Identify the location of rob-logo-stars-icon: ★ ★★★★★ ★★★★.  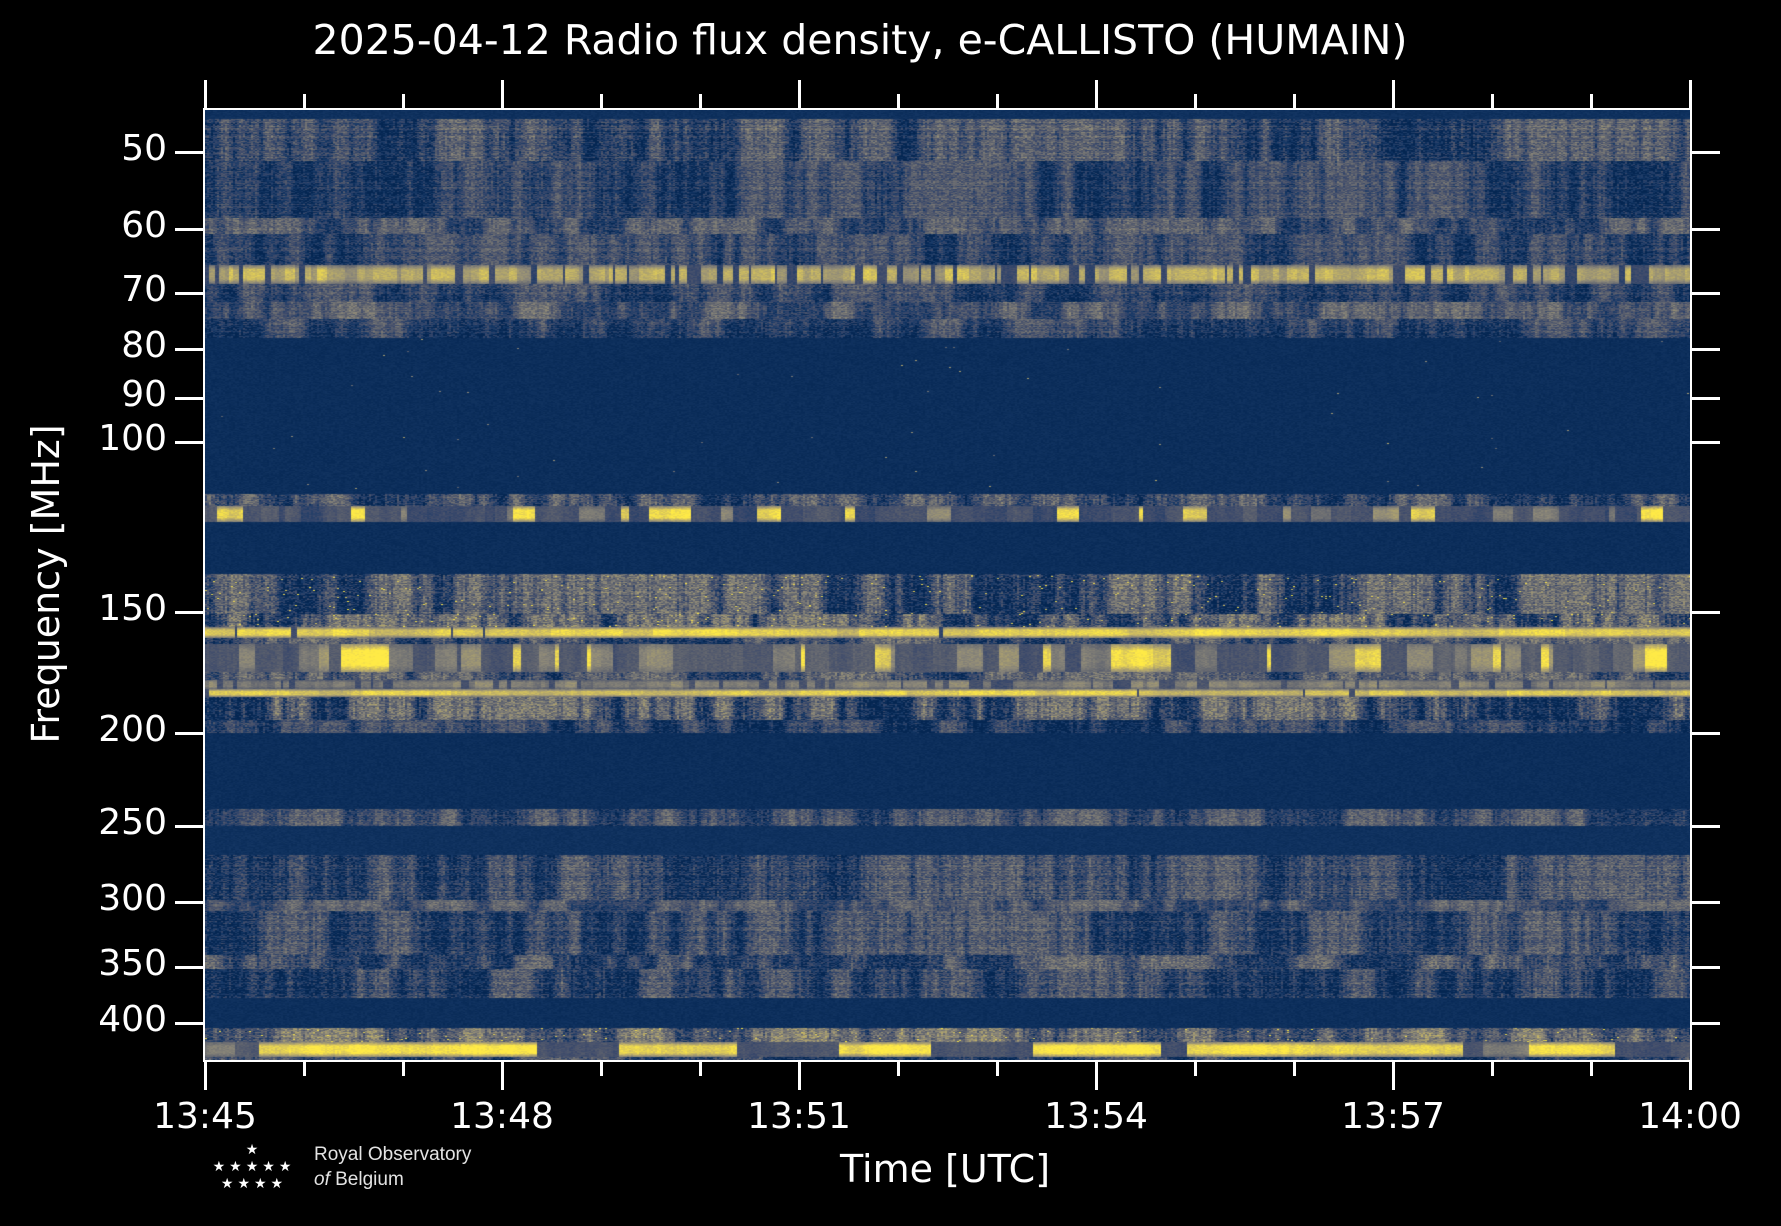
(254, 1167).